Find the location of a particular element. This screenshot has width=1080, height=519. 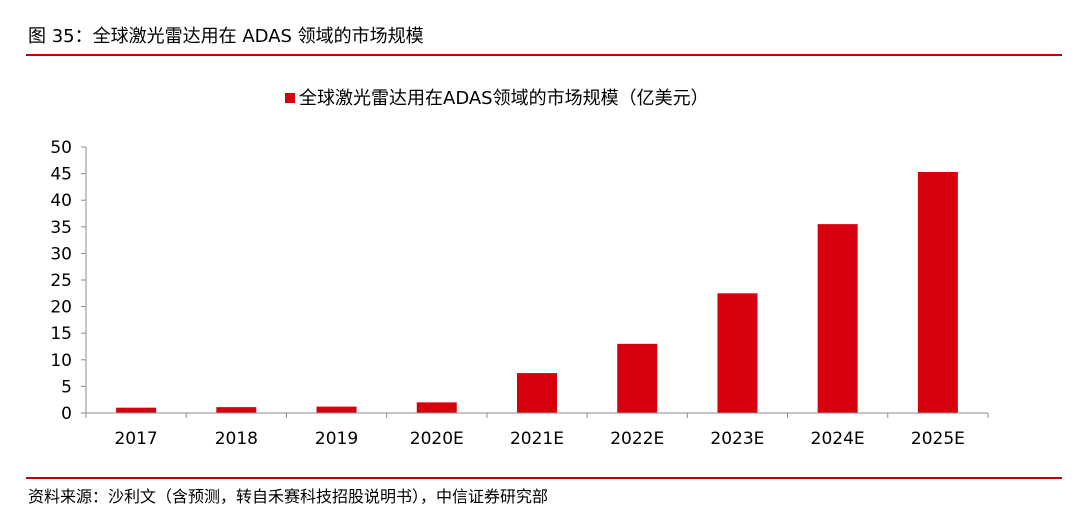

y-tick-label: 20 is located at coordinates (61, 308).